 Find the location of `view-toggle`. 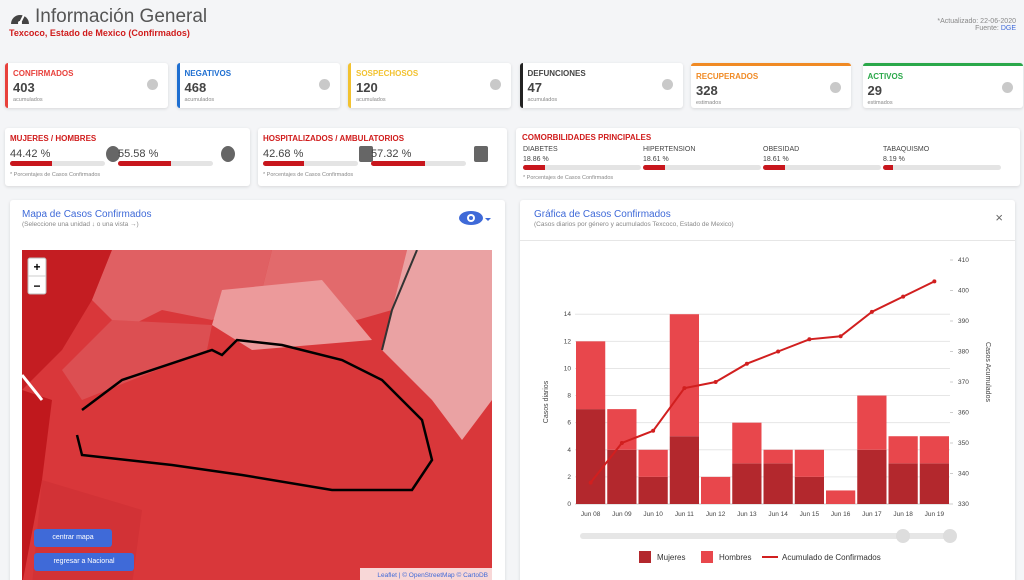

view-toggle is located at coordinates (475, 218).